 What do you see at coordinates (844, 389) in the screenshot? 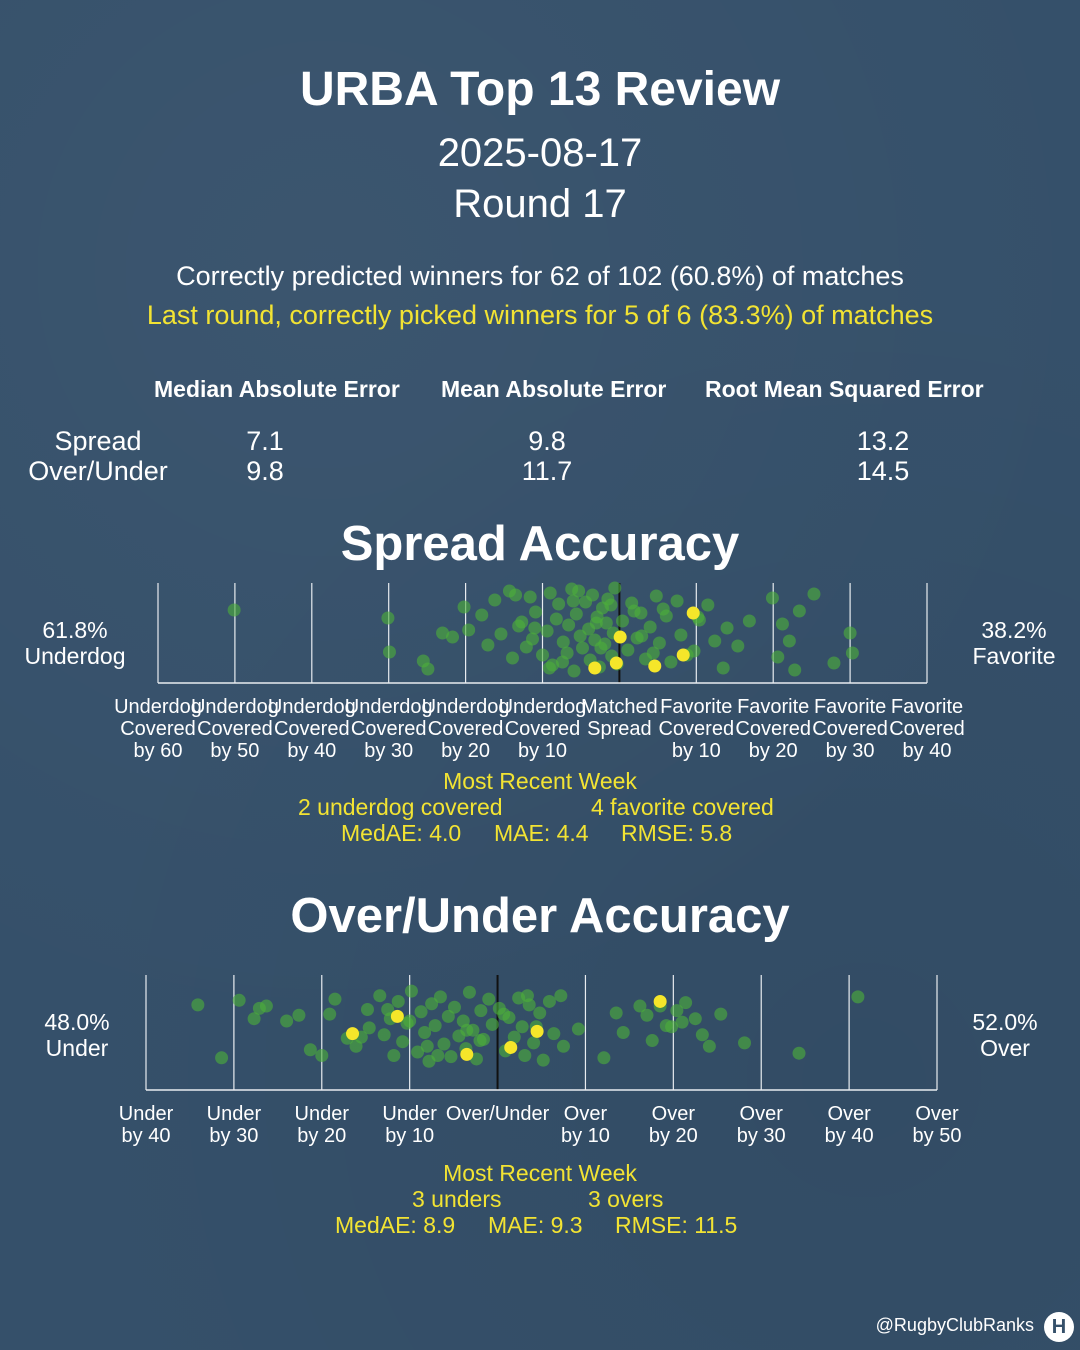
I see `metric-header-rmse: Root Mean Squared Error` at bounding box center [844, 389].